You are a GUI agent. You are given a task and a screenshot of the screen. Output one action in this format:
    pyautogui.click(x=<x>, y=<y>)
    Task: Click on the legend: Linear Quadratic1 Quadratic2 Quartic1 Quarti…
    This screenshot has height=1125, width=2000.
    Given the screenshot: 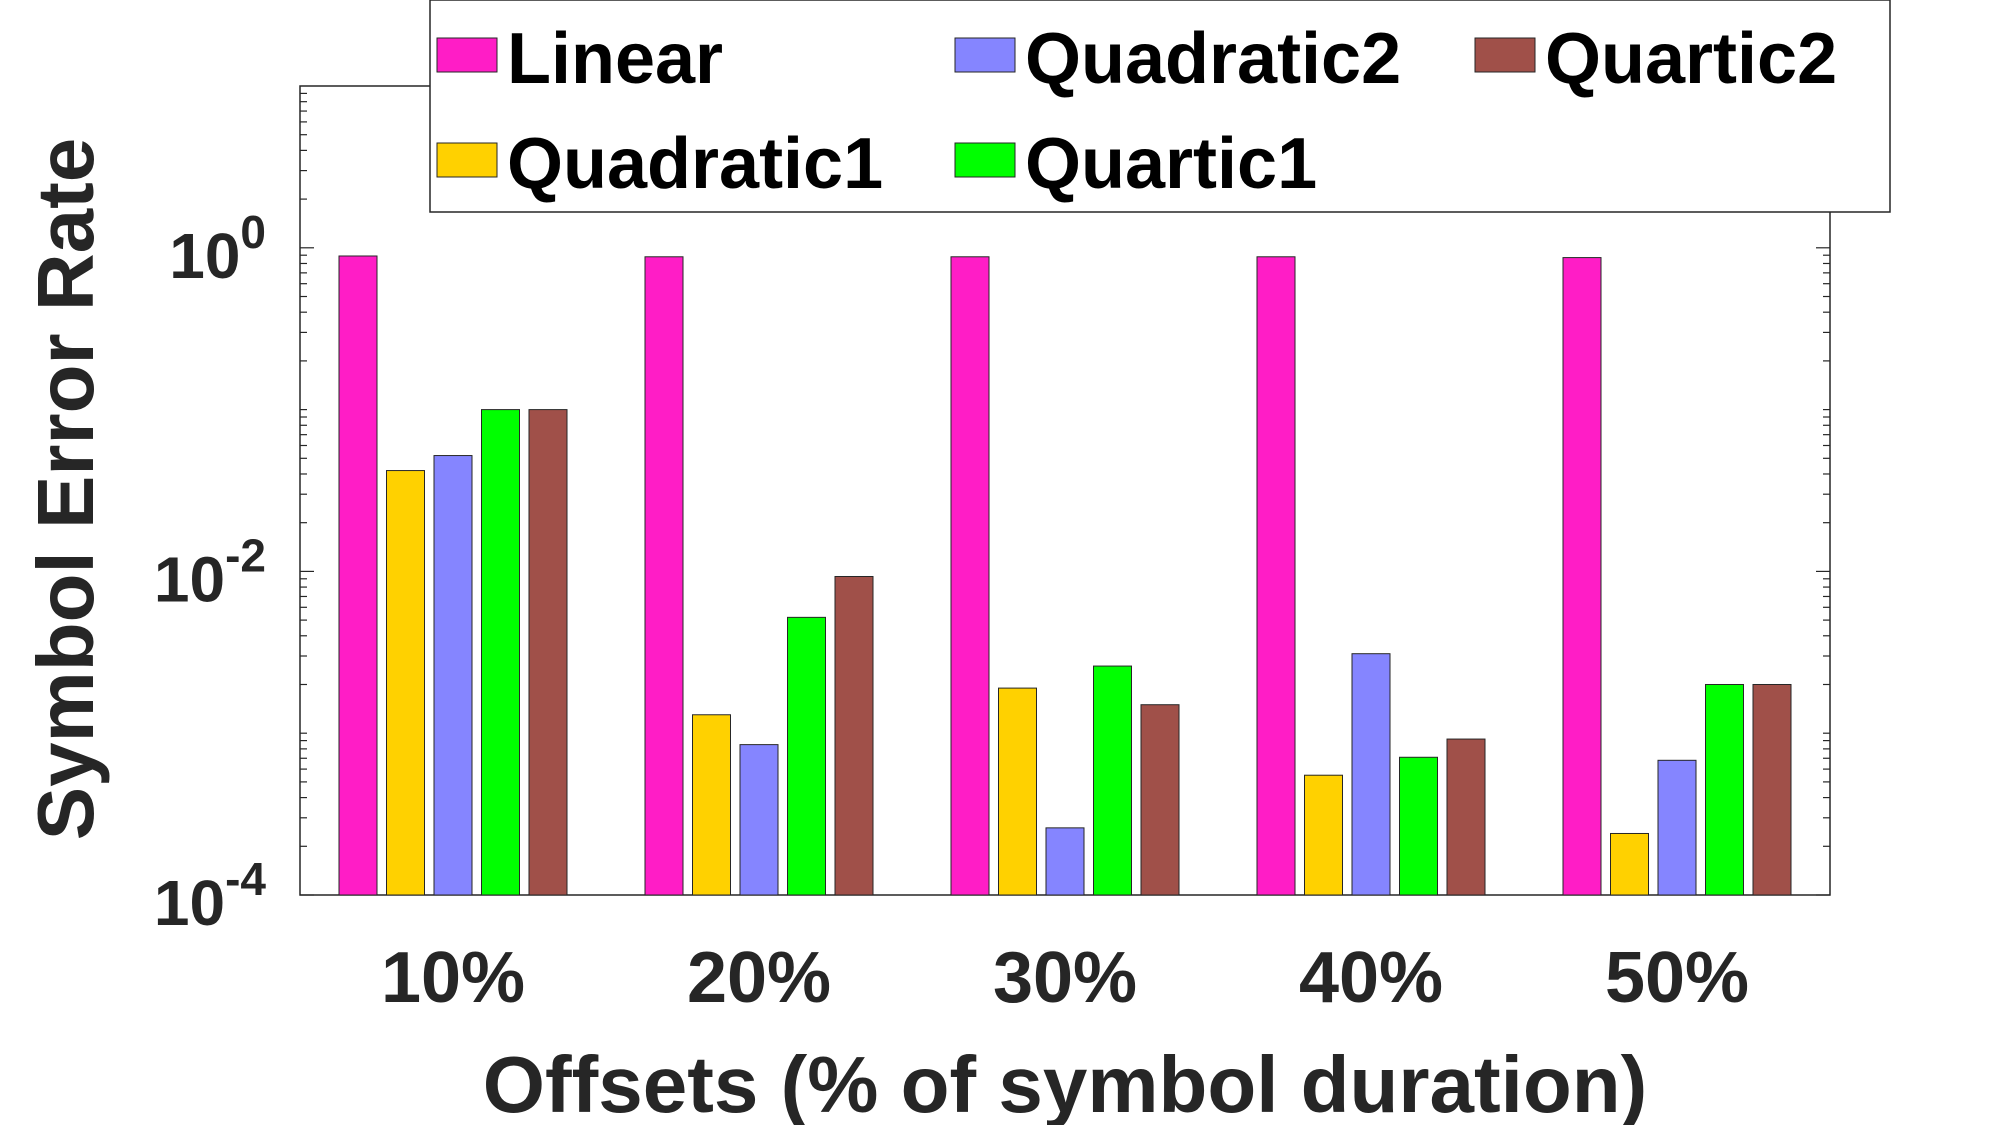 What is the action you would take?
    pyautogui.click(x=1160, y=106)
    